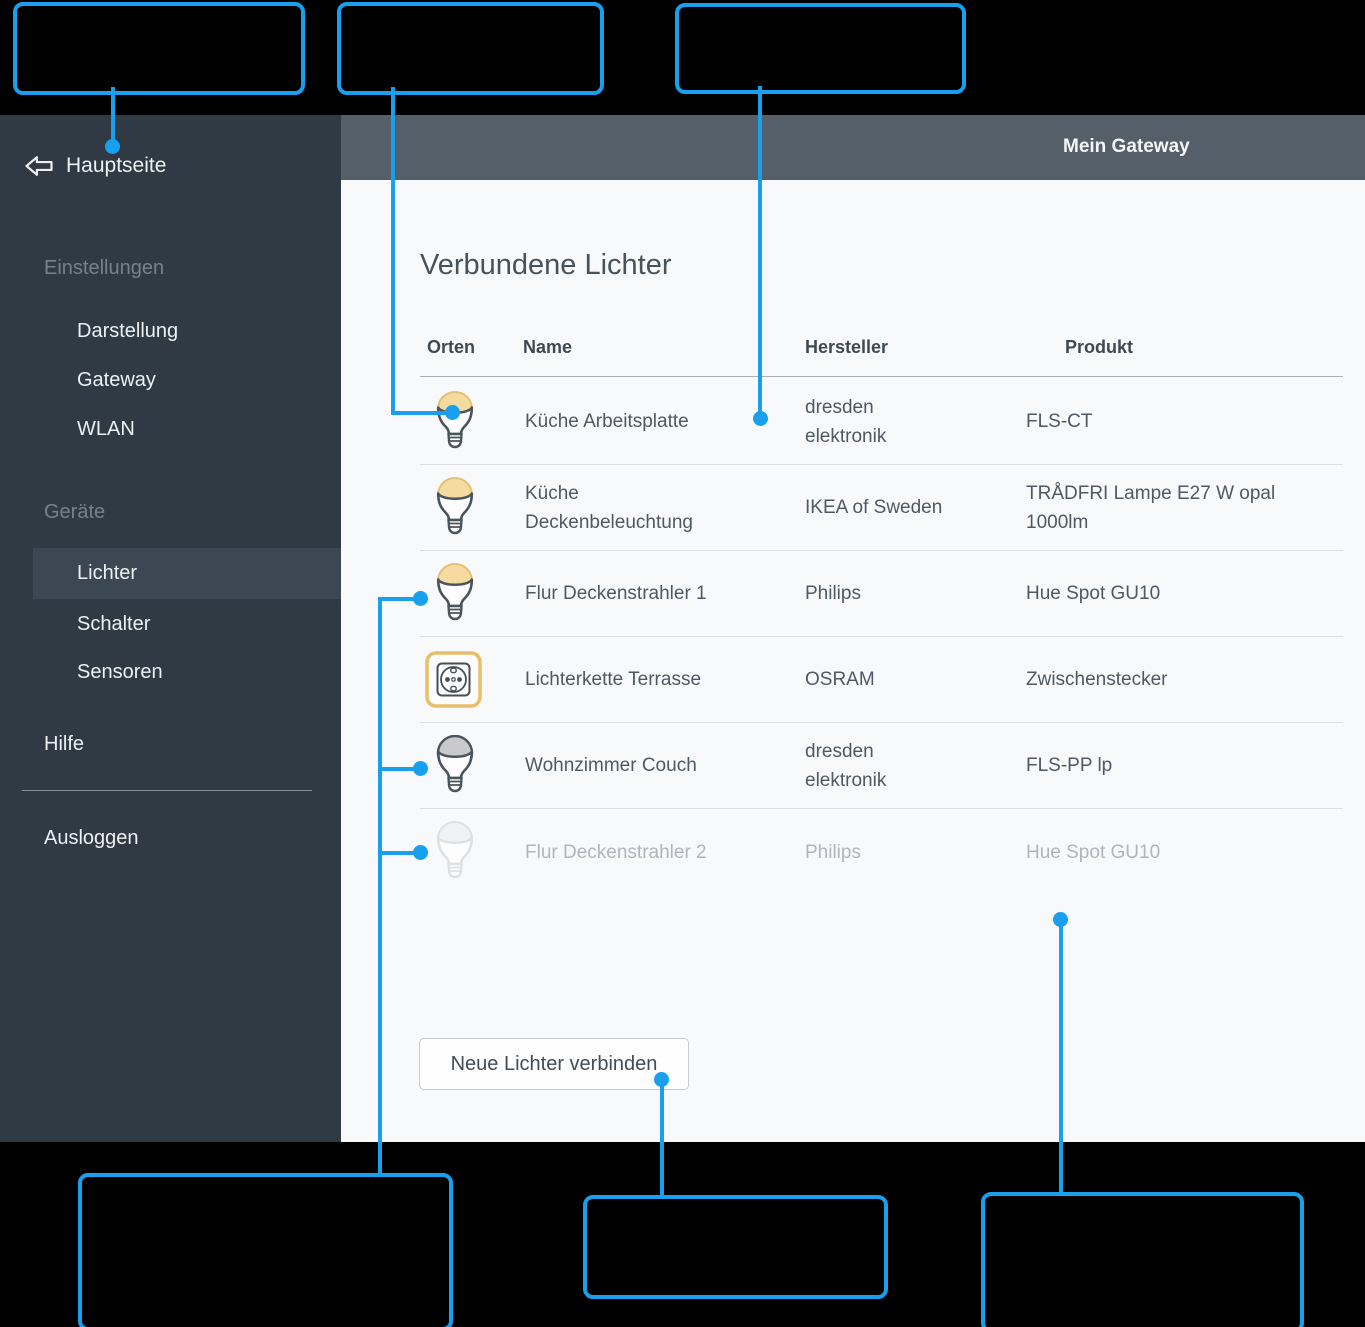  What do you see at coordinates (128, 331) in the screenshot?
I see `sidebar-item-darstellung: Darstellung` at bounding box center [128, 331].